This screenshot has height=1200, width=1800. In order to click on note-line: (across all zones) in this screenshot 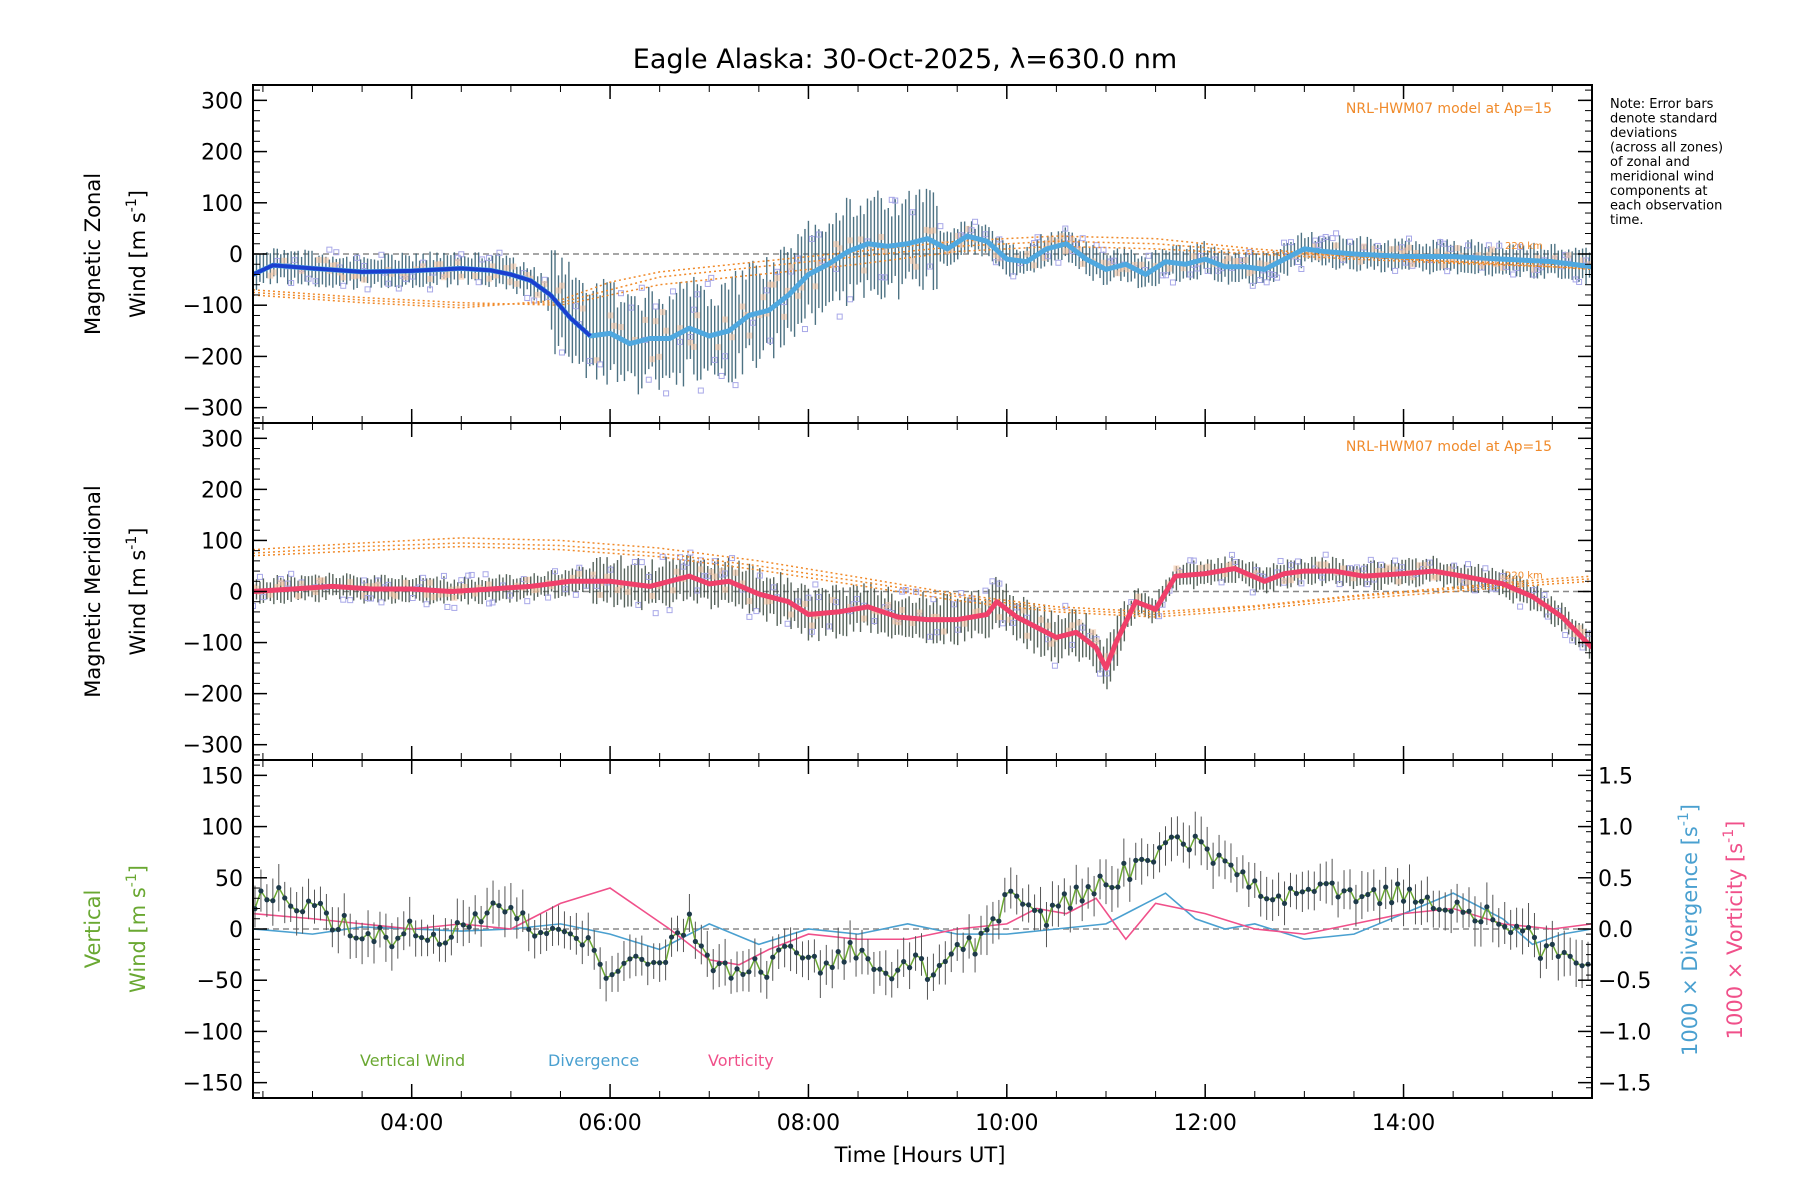, I will do `click(1666, 148)`.